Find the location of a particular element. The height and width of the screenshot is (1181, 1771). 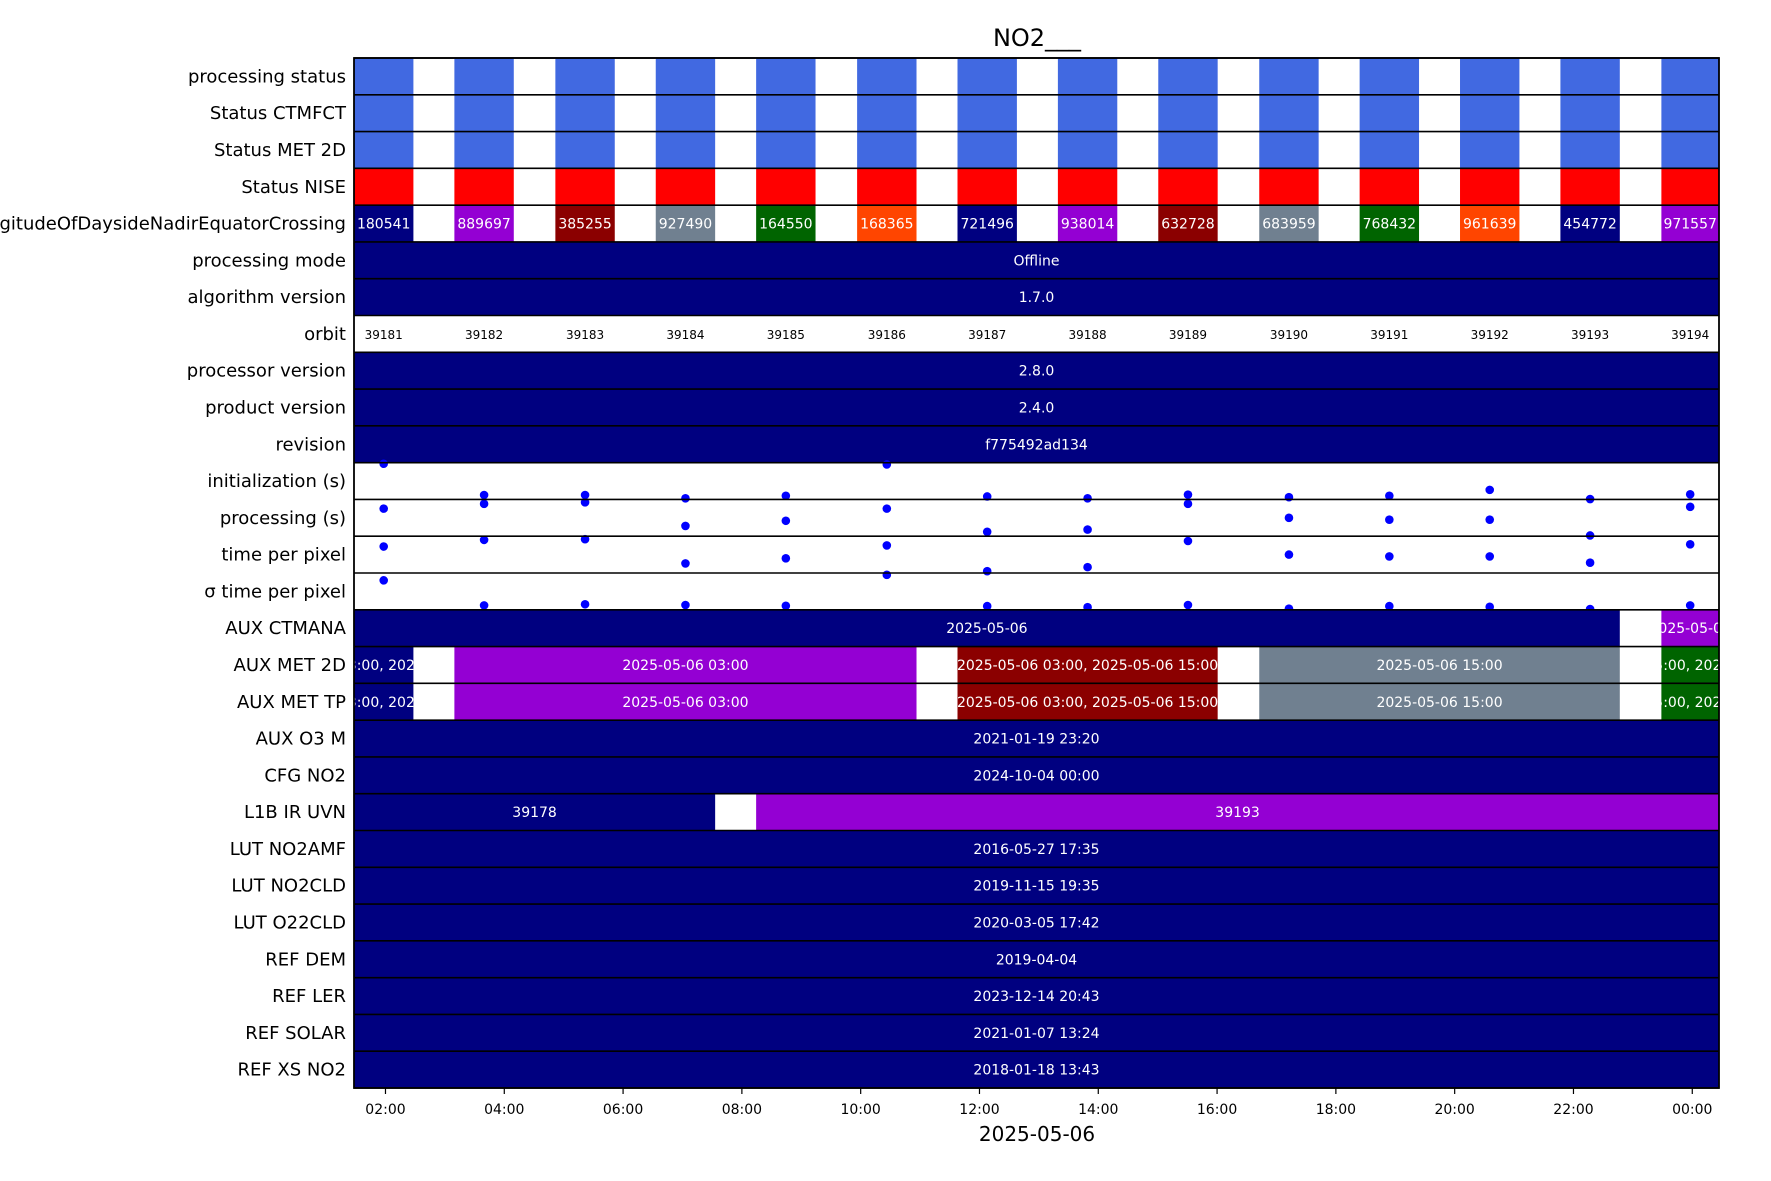

row-label: CFG NO2 is located at coordinates (305, 775).